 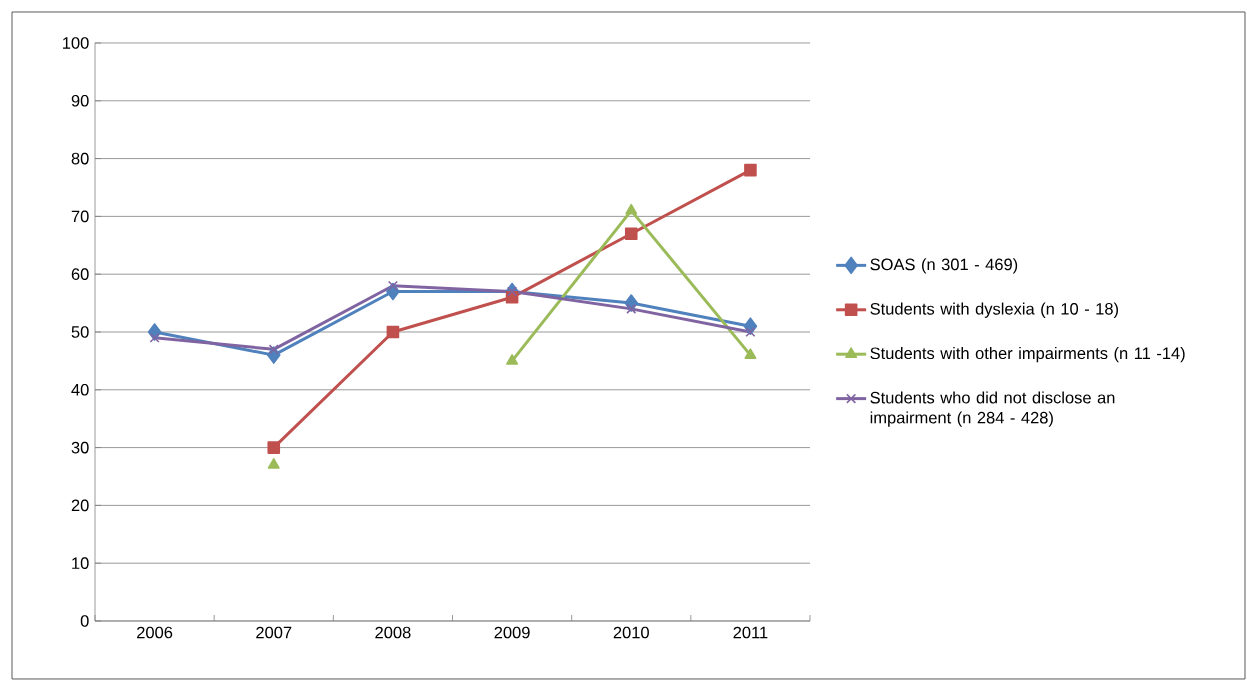 What do you see at coordinates (750, 632) in the screenshot?
I see `x-tick-label: 2011` at bounding box center [750, 632].